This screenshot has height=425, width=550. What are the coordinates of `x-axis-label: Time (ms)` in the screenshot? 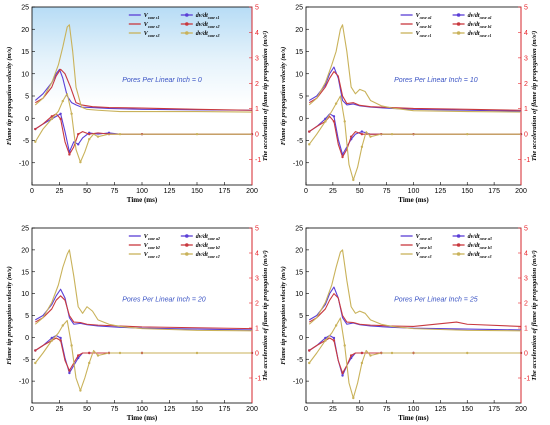 It's located at (142, 418).